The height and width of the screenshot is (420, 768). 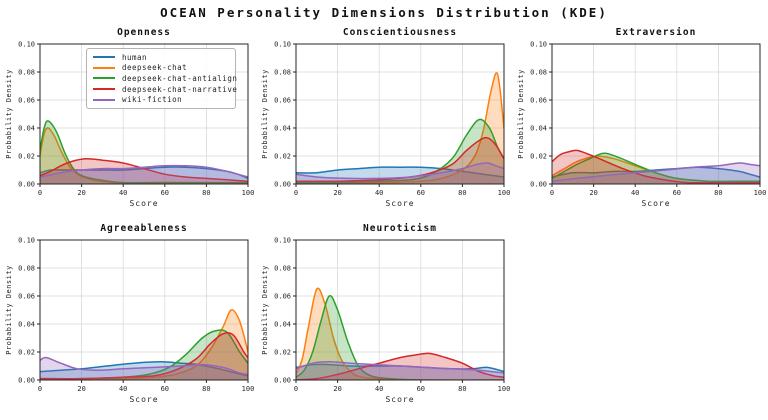 What do you see at coordinates (135, 57) in the screenshot?
I see `legend-label: human` at bounding box center [135, 57].